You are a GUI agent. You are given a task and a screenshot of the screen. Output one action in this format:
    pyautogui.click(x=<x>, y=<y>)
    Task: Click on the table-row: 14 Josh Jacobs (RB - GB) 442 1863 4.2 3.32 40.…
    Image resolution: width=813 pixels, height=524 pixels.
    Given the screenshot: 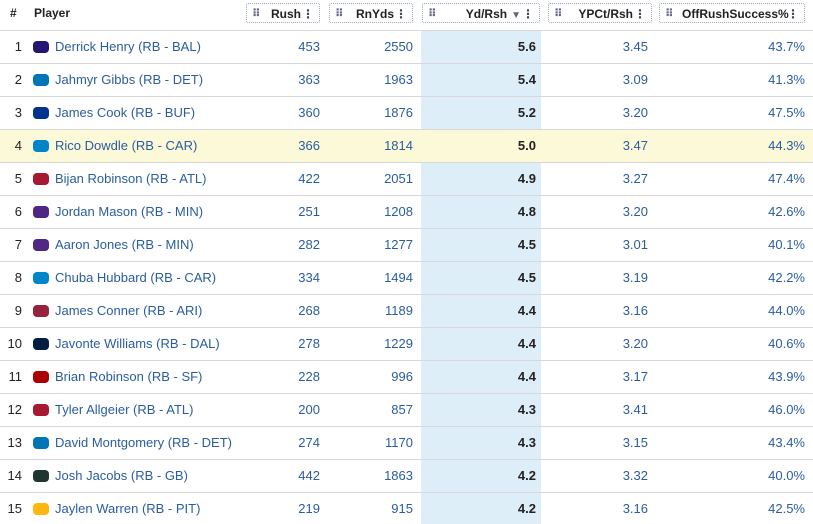 What is the action you would take?
    pyautogui.click(x=406, y=475)
    